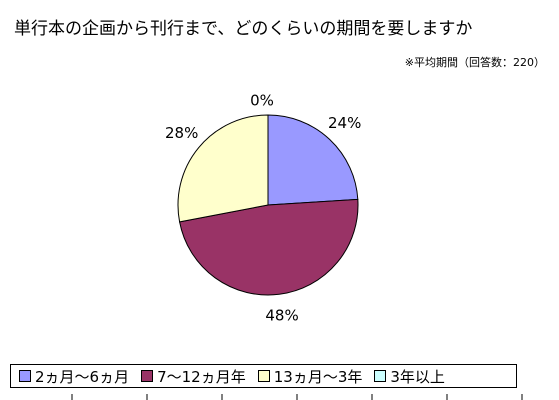 The image size is (559, 400). Describe the element at coordinates (417, 376) in the screenshot. I see `legend-label-3: 3年以上` at that location.